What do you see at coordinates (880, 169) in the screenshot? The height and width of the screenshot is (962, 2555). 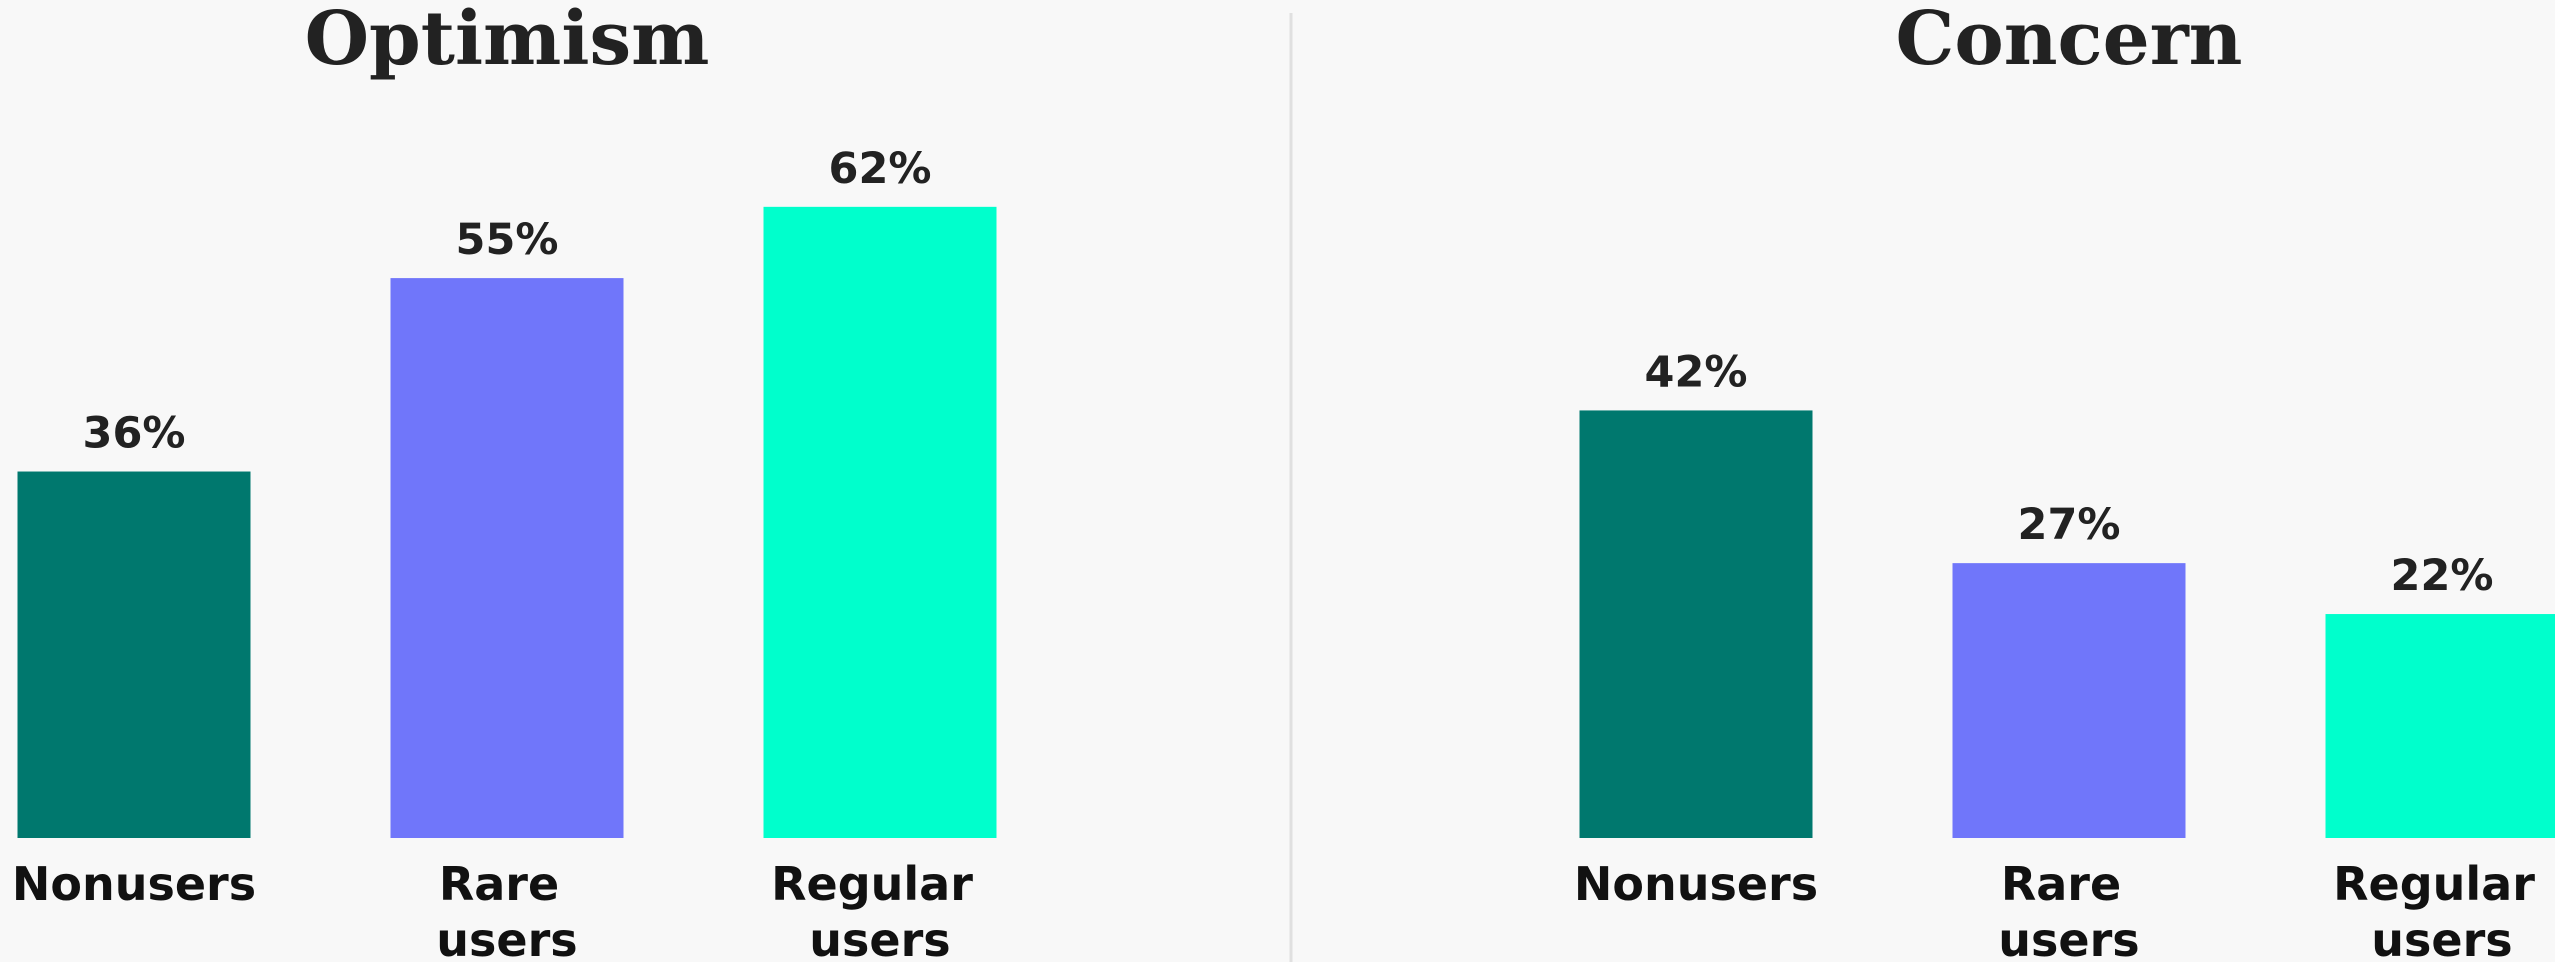 I see `value-label: 62%` at bounding box center [880, 169].